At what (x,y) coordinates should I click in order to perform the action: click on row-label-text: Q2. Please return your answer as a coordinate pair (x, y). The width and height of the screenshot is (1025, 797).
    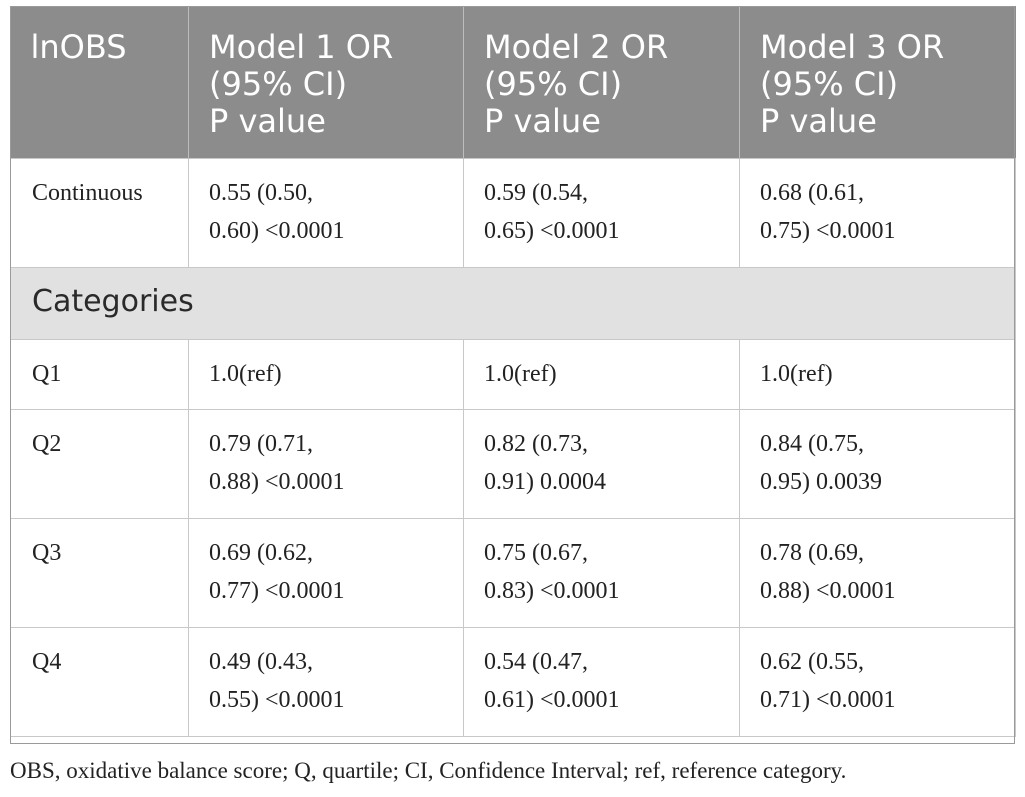
    Looking at the image, I should click on (47, 444).